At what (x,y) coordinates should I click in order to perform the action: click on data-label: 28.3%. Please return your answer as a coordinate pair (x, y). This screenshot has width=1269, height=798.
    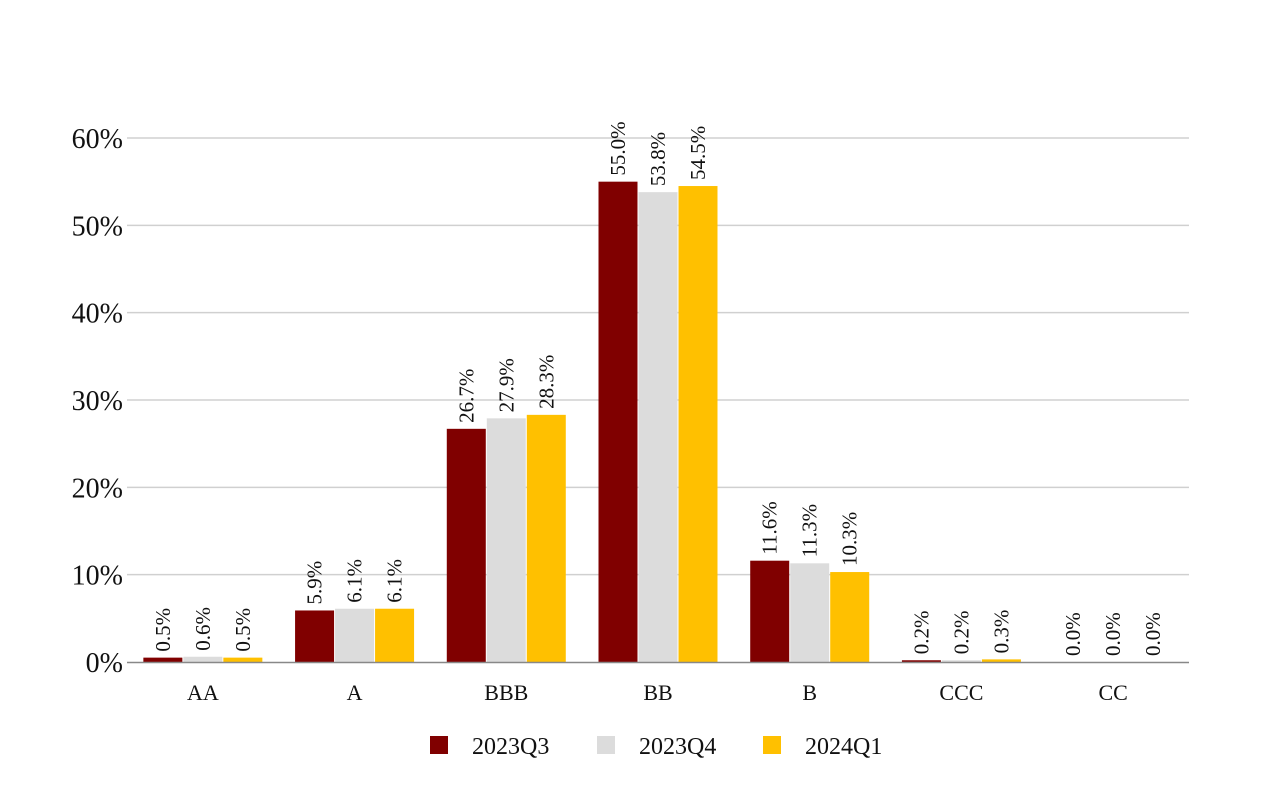
    Looking at the image, I should click on (546, 382).